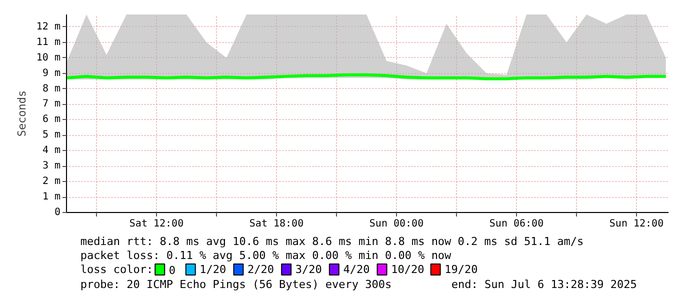 Image resolution: width=697 pixels, height=297 pixels. Describe the element at coordinates (51, 135) in the screenshot. I see `y-tick-label: 5 m` at that location.